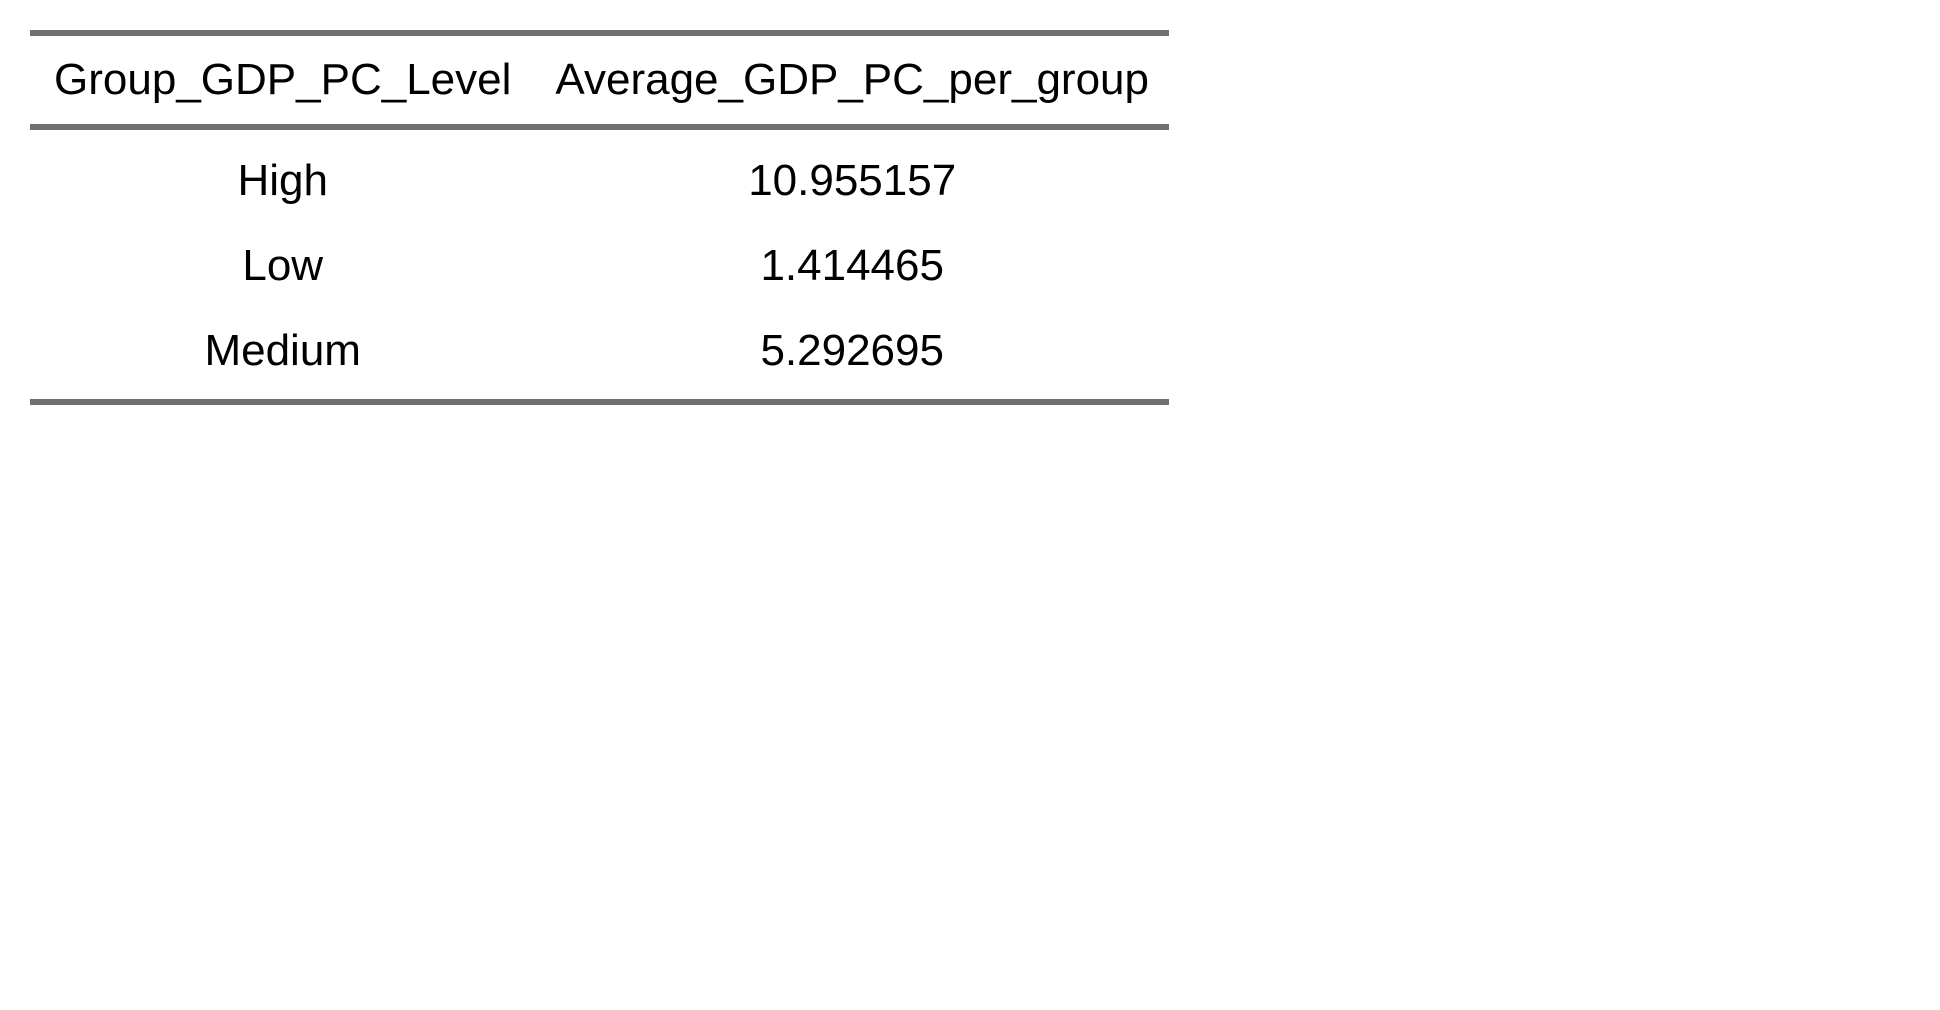 The image size is (1940, 1010). Describe the element at coordinates (599, 175) in the screenshot. I see `table-row: High 10.955157` at that location.